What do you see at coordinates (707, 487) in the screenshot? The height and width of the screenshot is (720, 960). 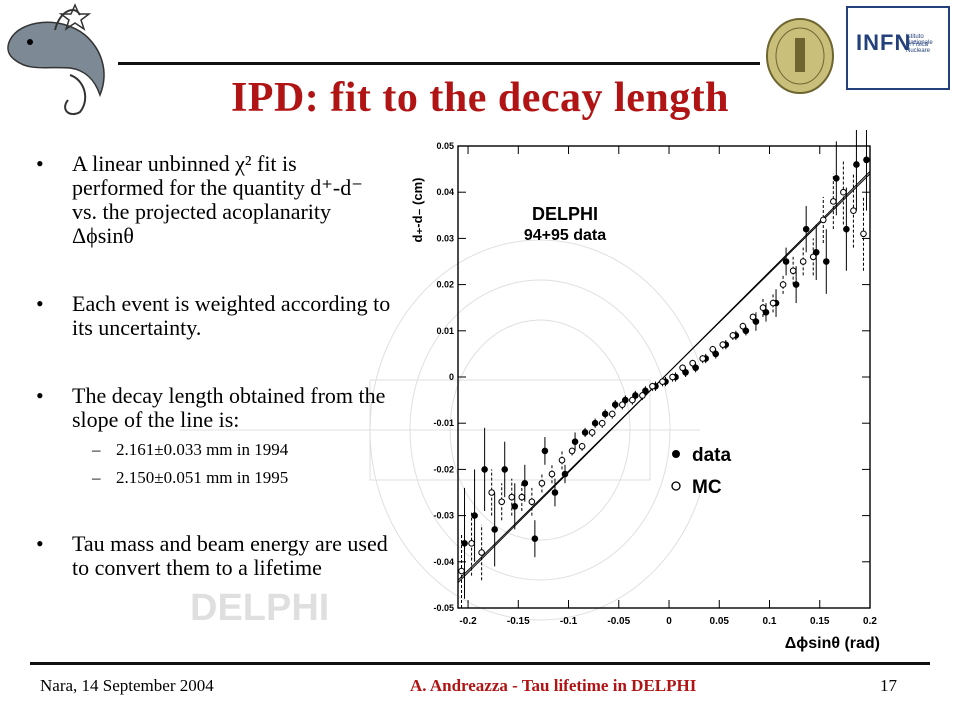 I see `legend-label-mc: MC` at bounding box center [707, 487].